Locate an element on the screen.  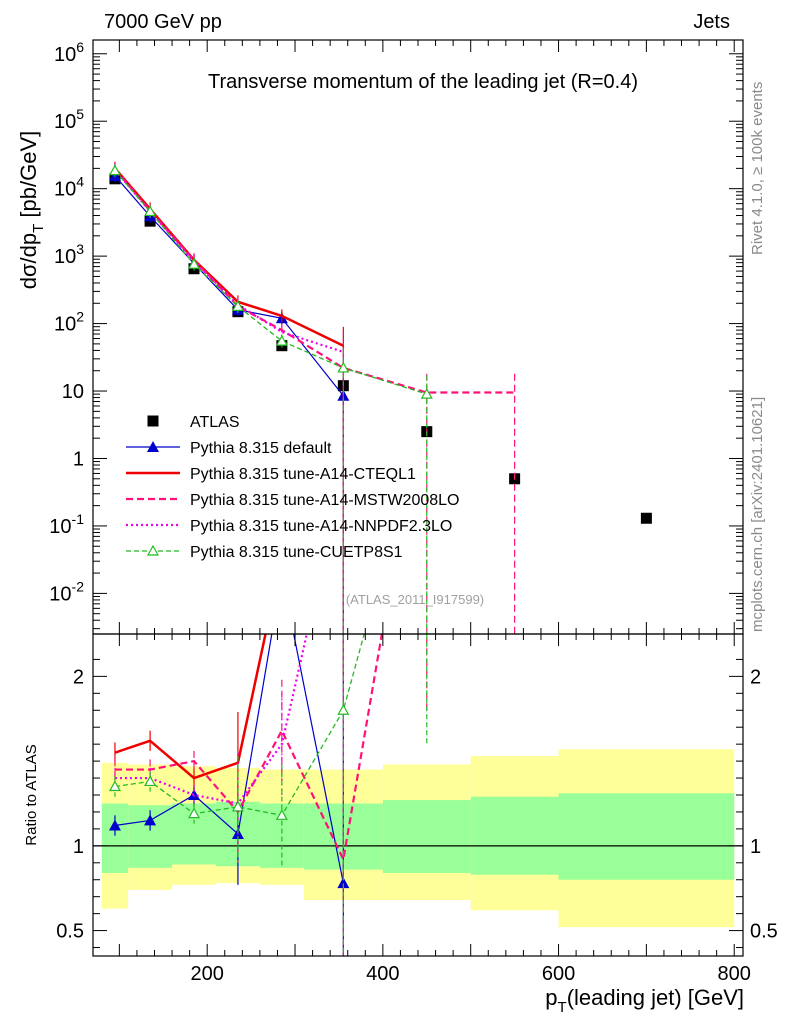
x-tick-label: 400 is located at coordinates (382, 974).